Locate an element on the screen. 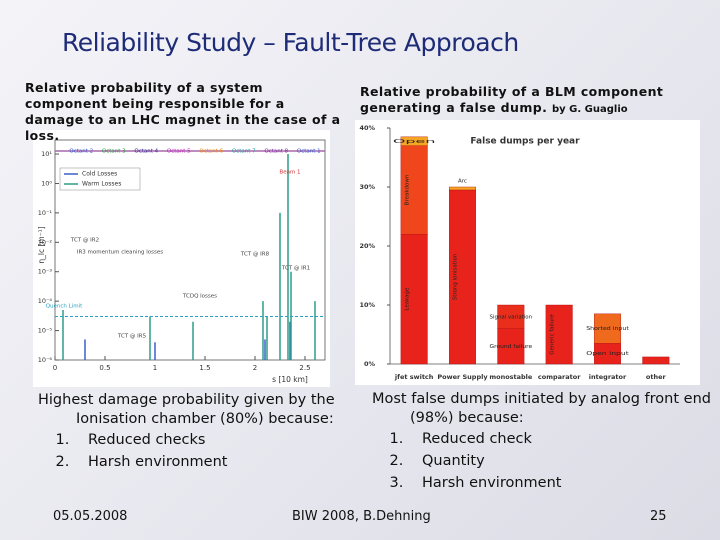  slide-title: Reliability Study – Fault-Tree Approach is located at coordinates (290, 42).